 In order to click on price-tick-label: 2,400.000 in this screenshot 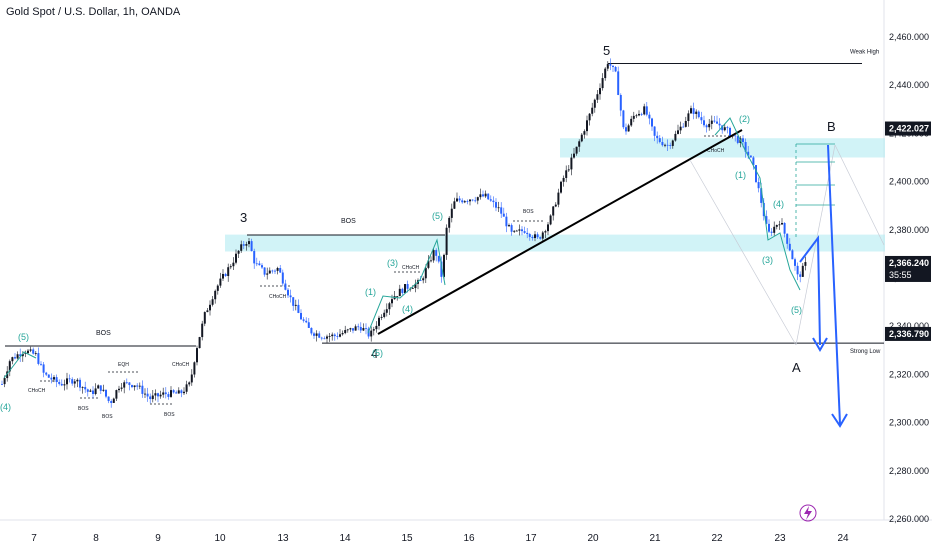, I will do `click(909, 182)`.